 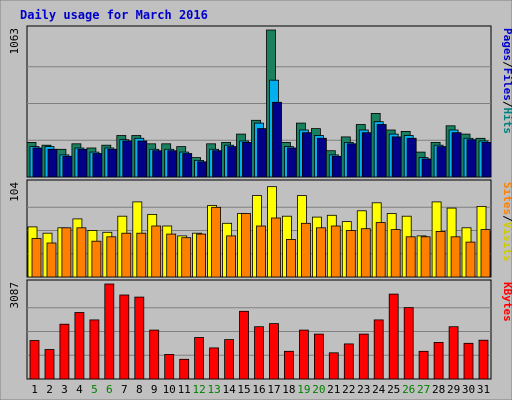 What do you see at coordinates (14, 192) in the screenshot?
I see `y-max-label: 104` at bounding box center [14, 192].